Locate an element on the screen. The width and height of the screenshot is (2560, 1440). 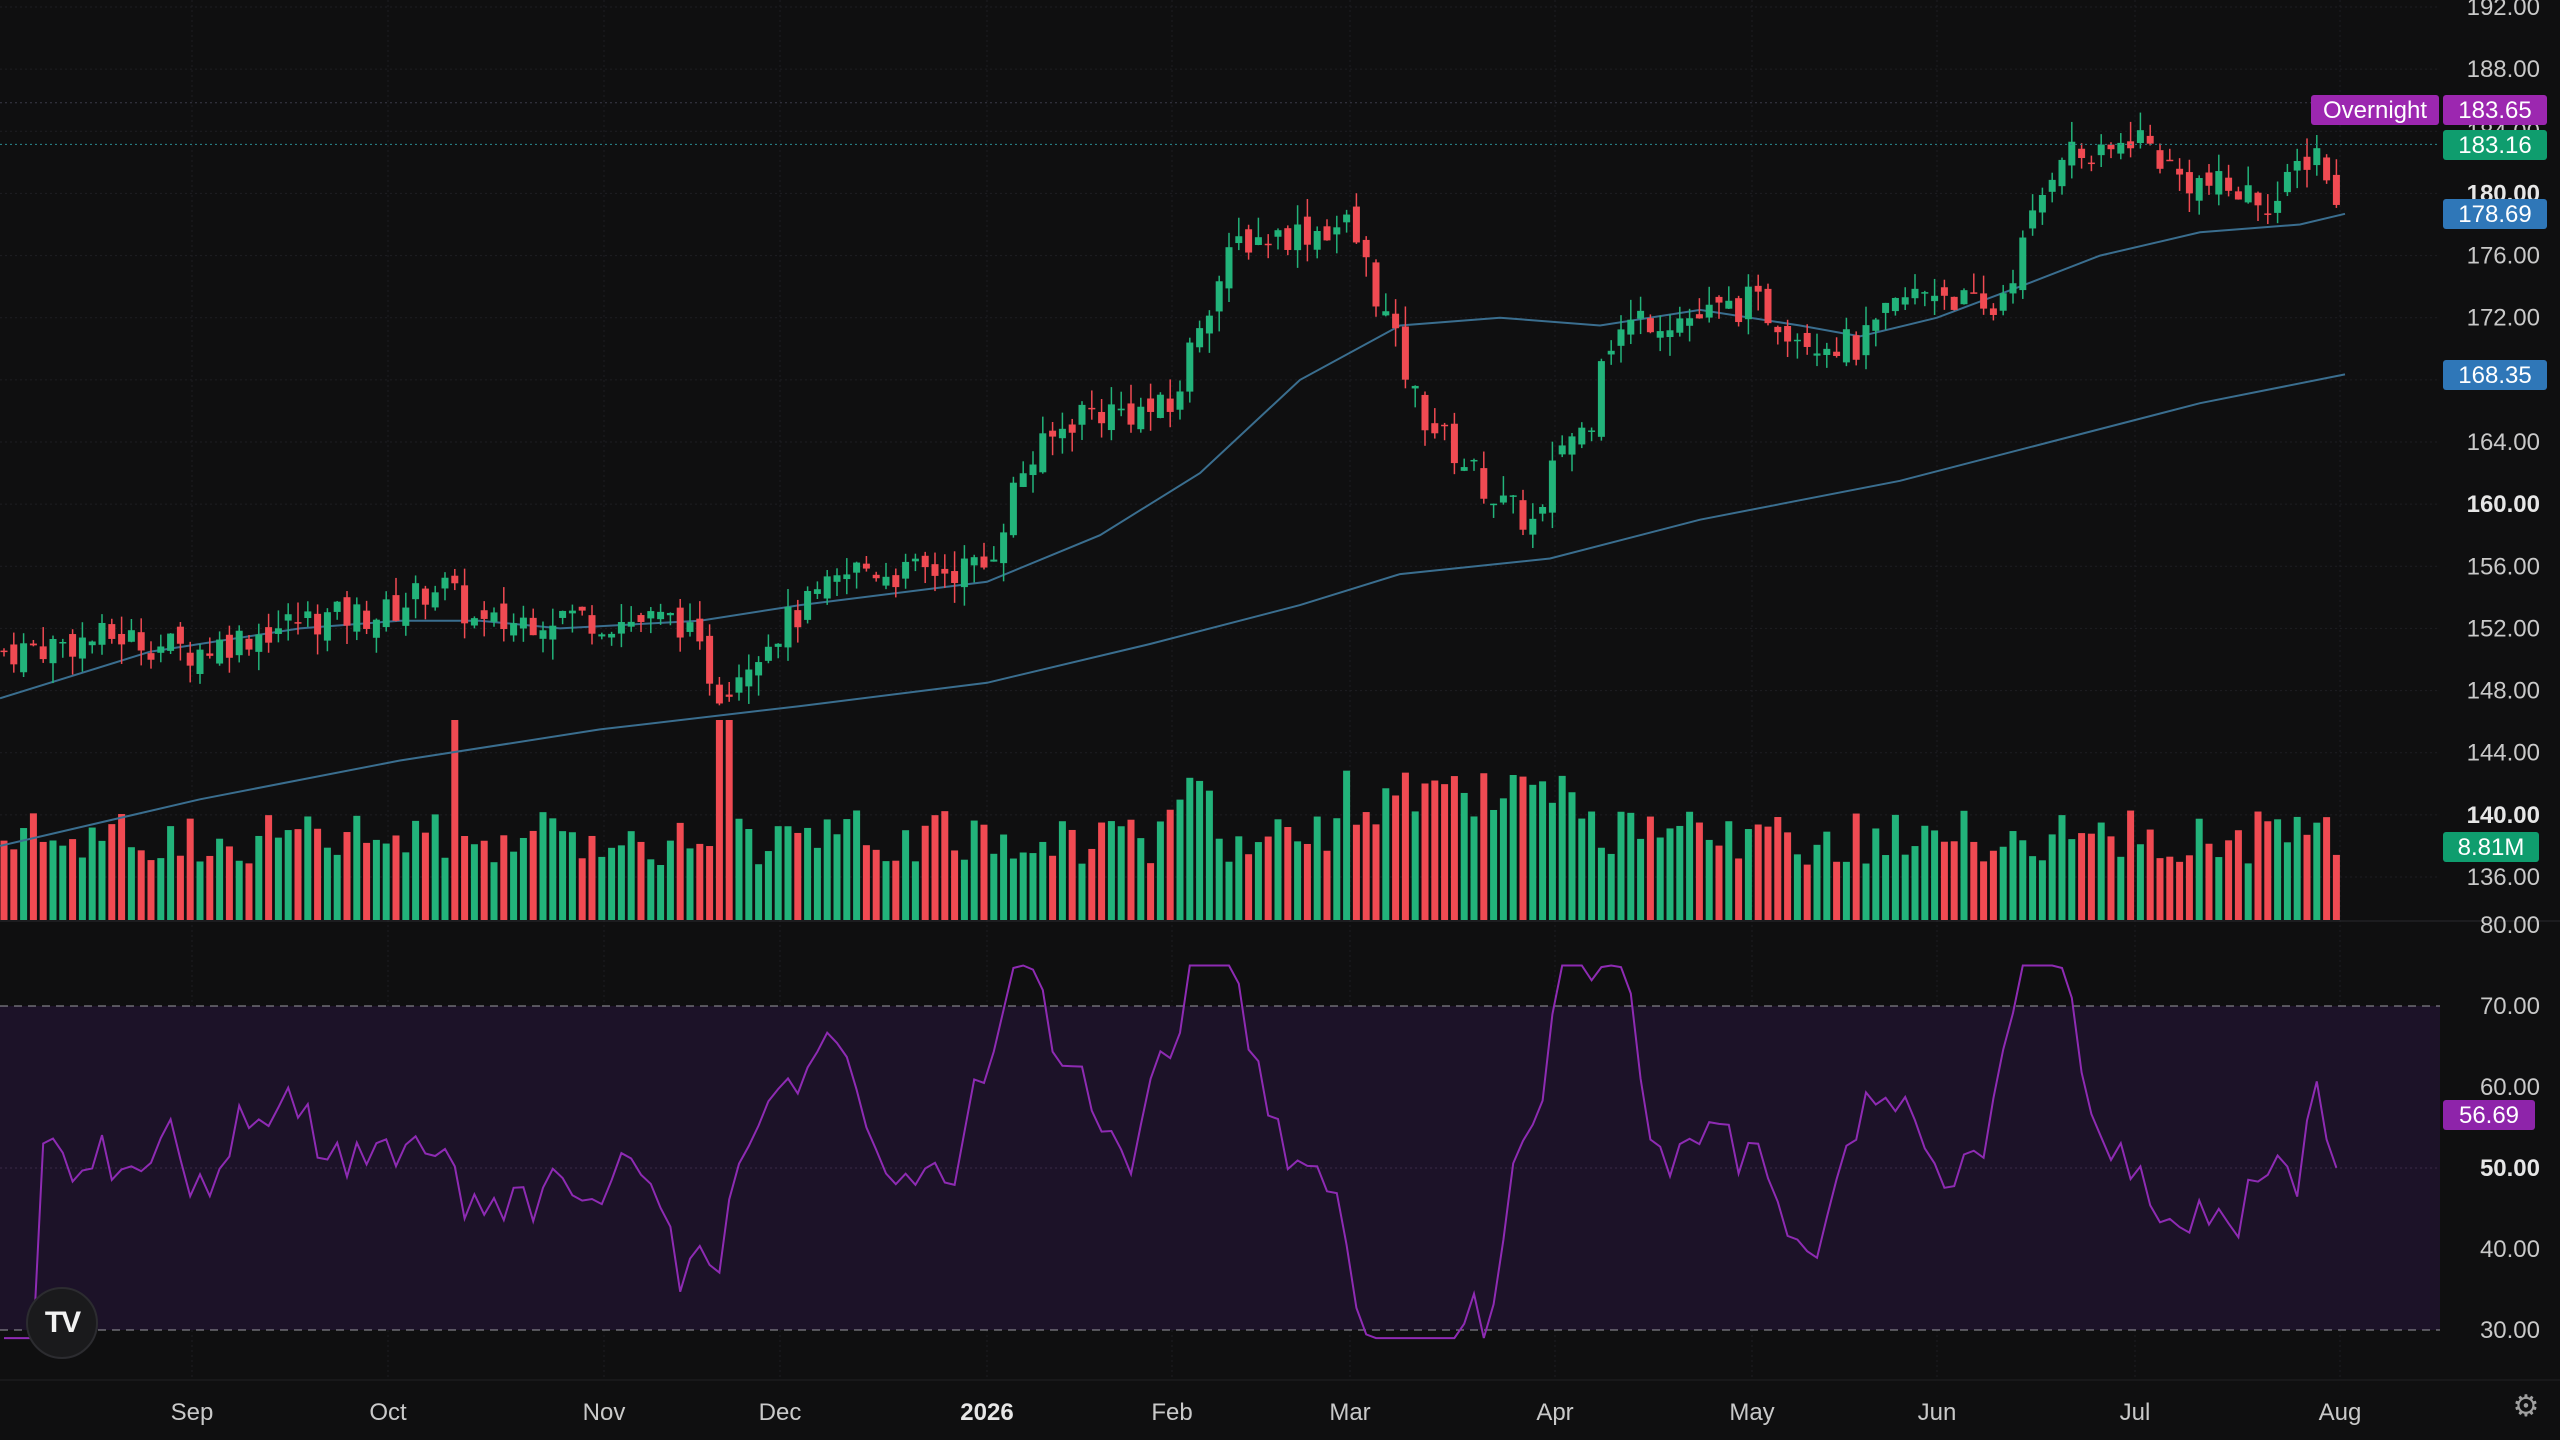
time-tick-label: Jun is located at coordinates (1937, 1412).